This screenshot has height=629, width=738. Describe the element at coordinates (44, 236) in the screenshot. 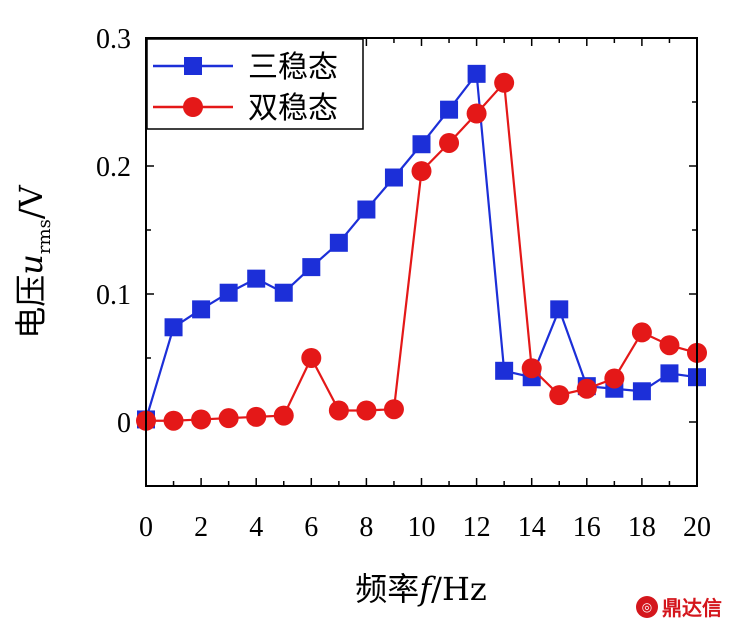

I see `y-axis-title-sub: rms` at that location.